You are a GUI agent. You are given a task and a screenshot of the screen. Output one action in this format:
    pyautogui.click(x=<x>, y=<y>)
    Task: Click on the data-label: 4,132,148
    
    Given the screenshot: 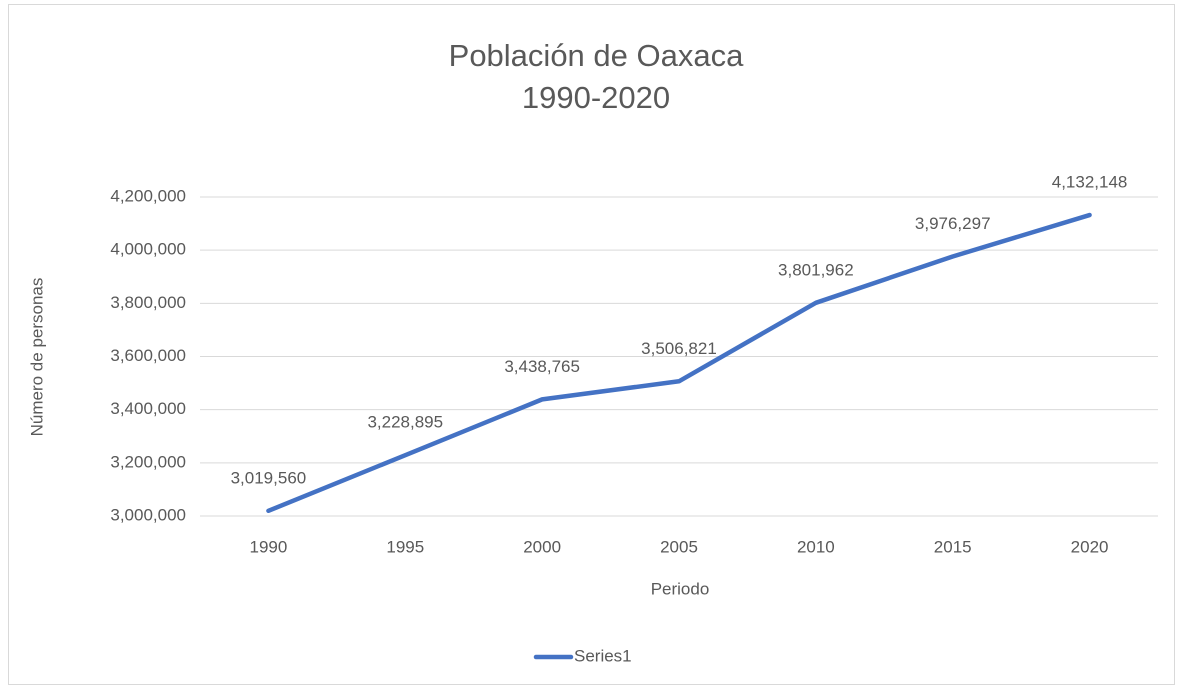 What is the action you would take?
    pyautogui.click(x=1090, y=182)
    